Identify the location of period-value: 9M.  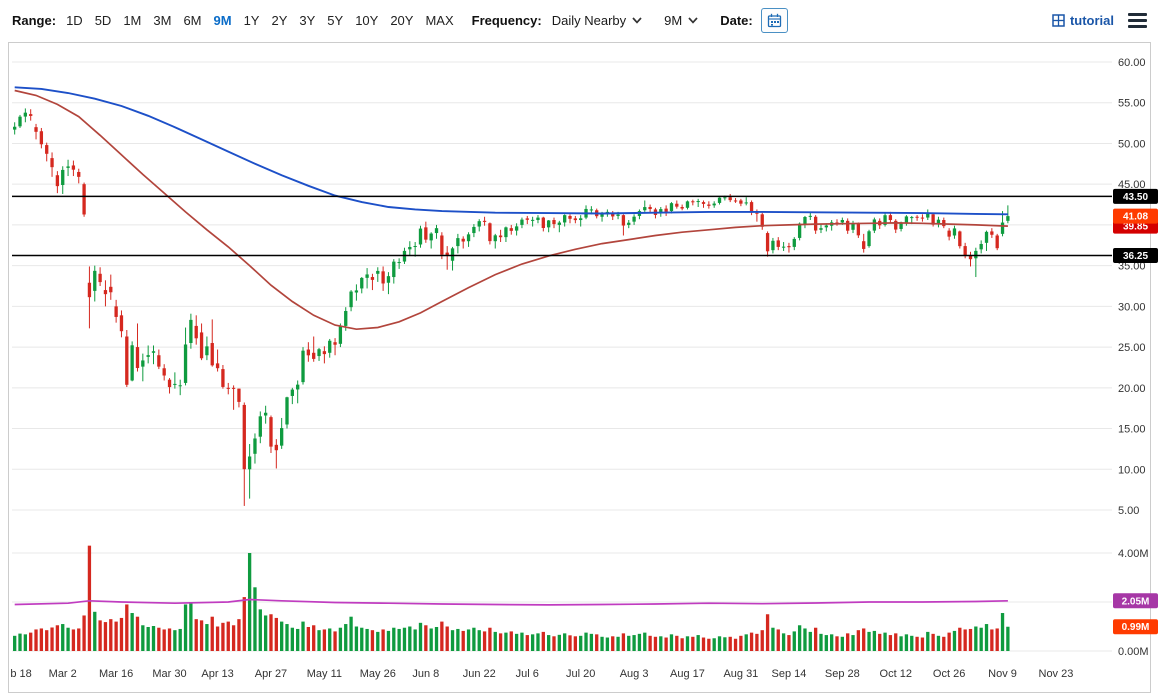
(673, 20).